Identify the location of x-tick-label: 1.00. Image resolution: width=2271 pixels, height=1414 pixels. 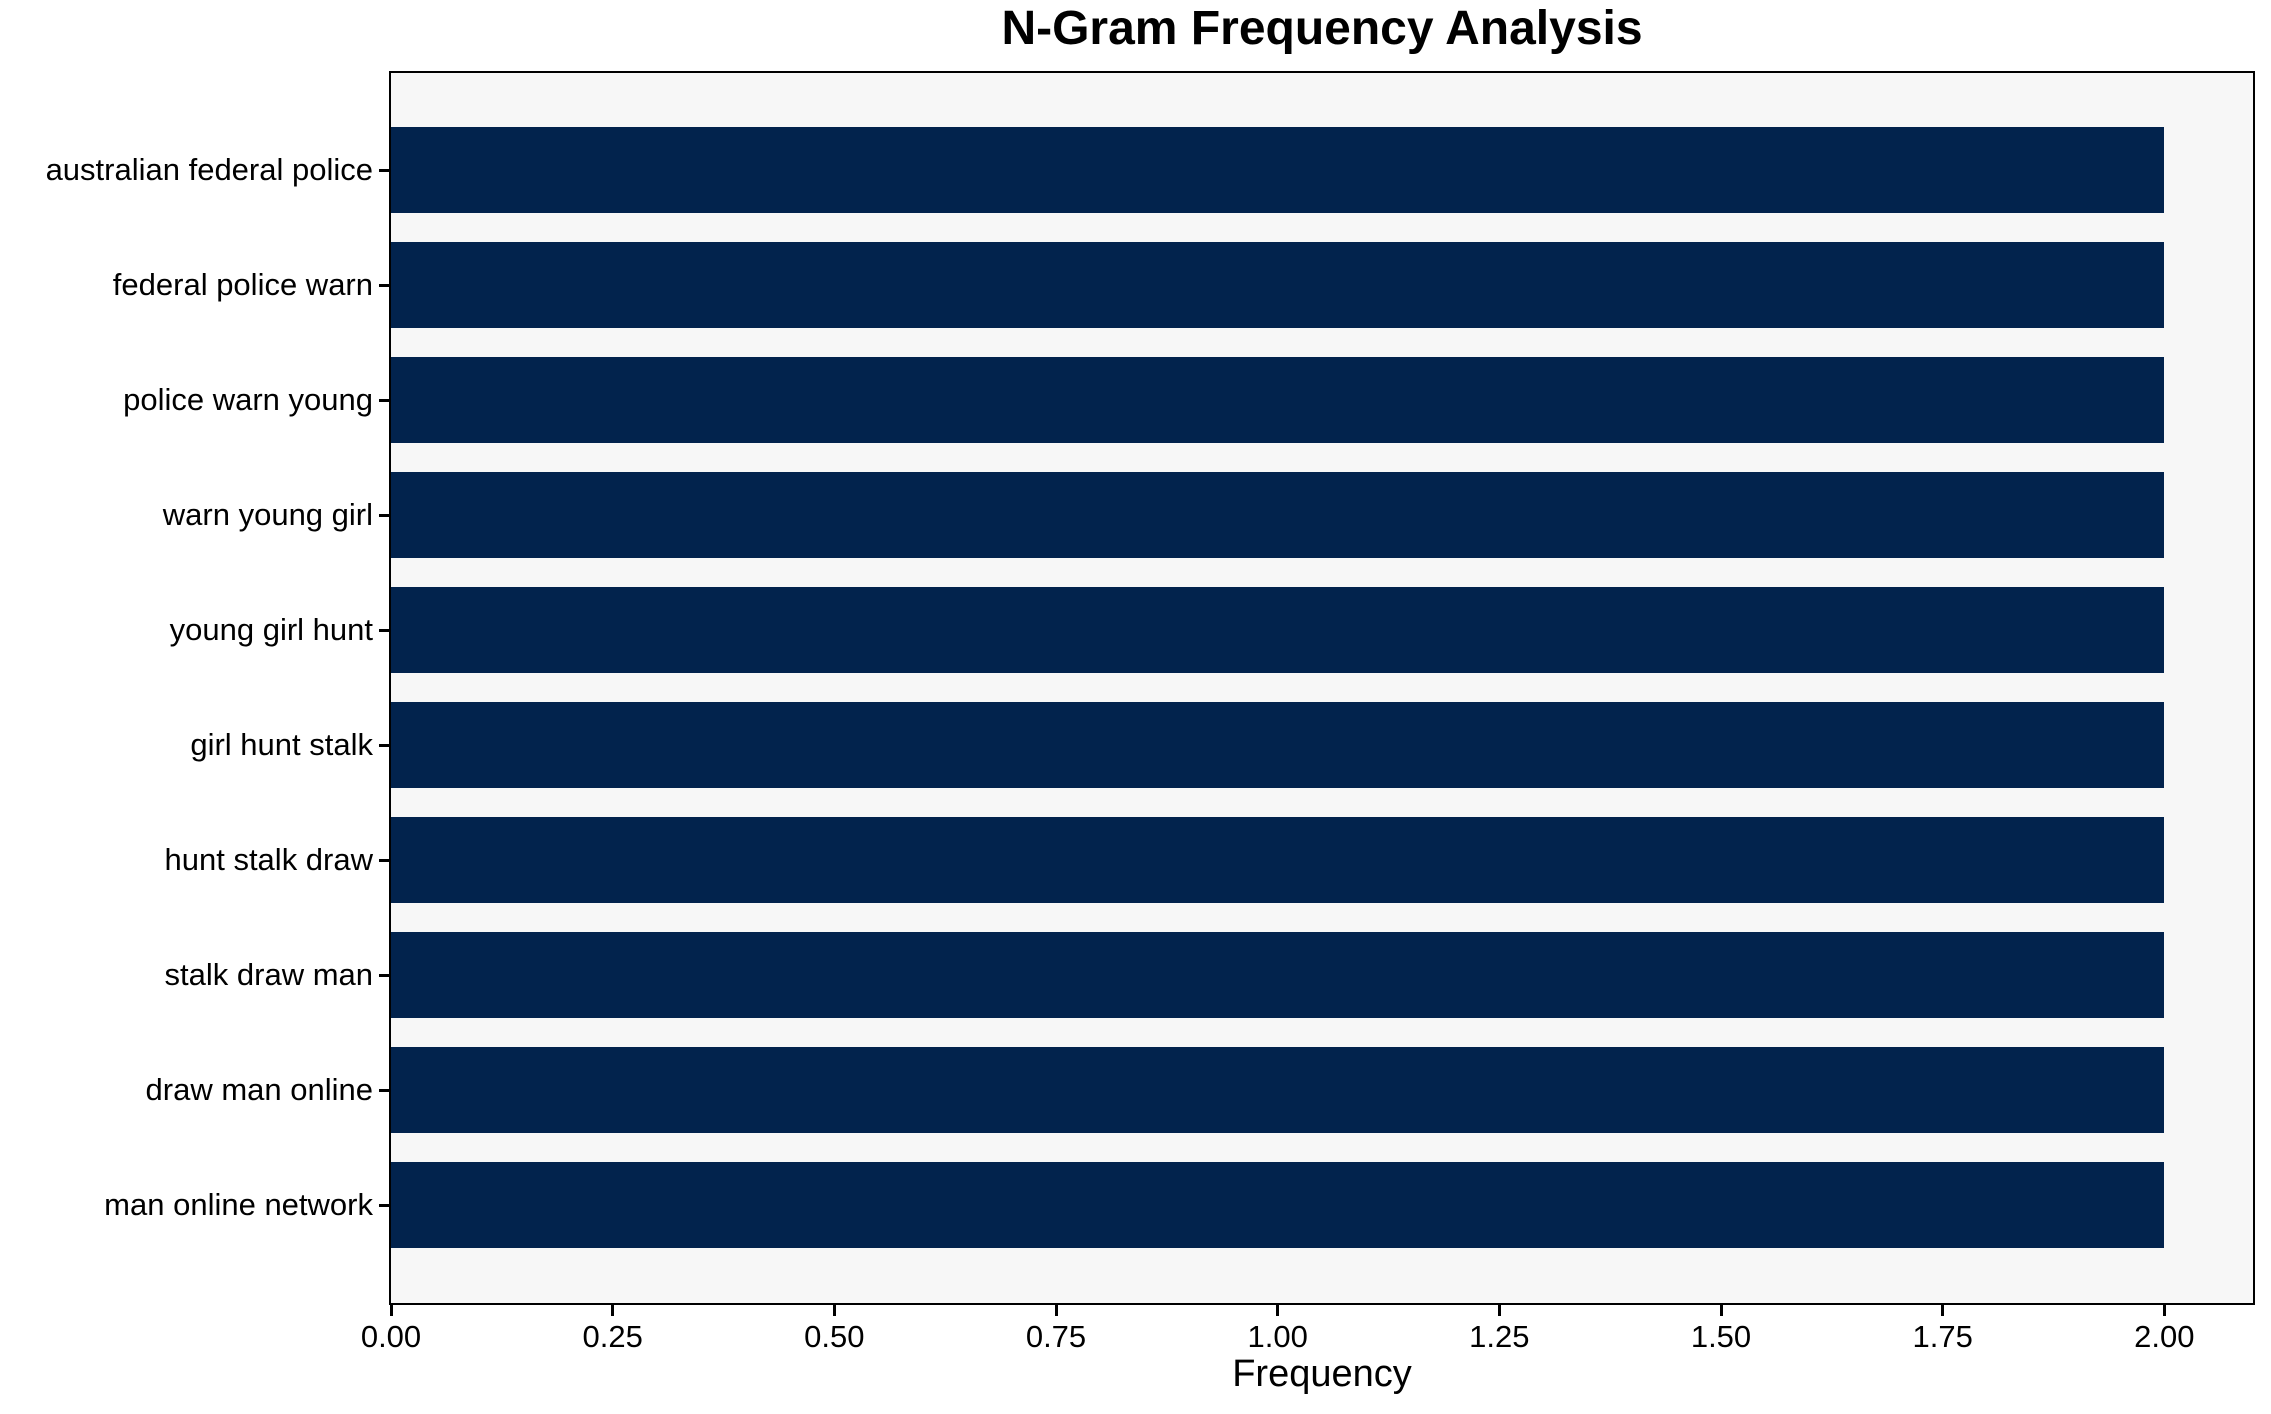
(1277, 1336).